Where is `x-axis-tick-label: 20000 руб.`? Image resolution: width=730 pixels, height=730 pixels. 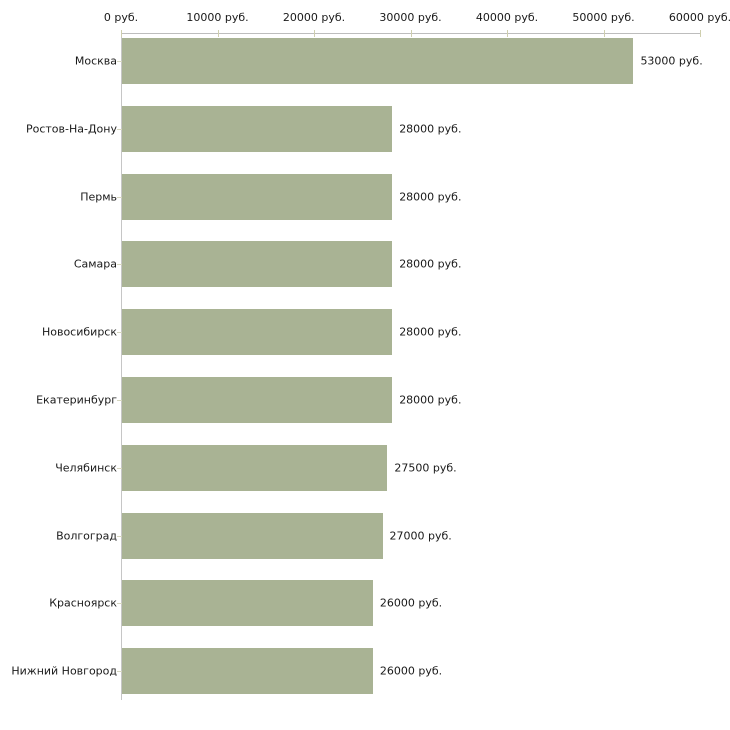 x-axis-tick-label: 20000 руб. is located at coordinates (314, 17).